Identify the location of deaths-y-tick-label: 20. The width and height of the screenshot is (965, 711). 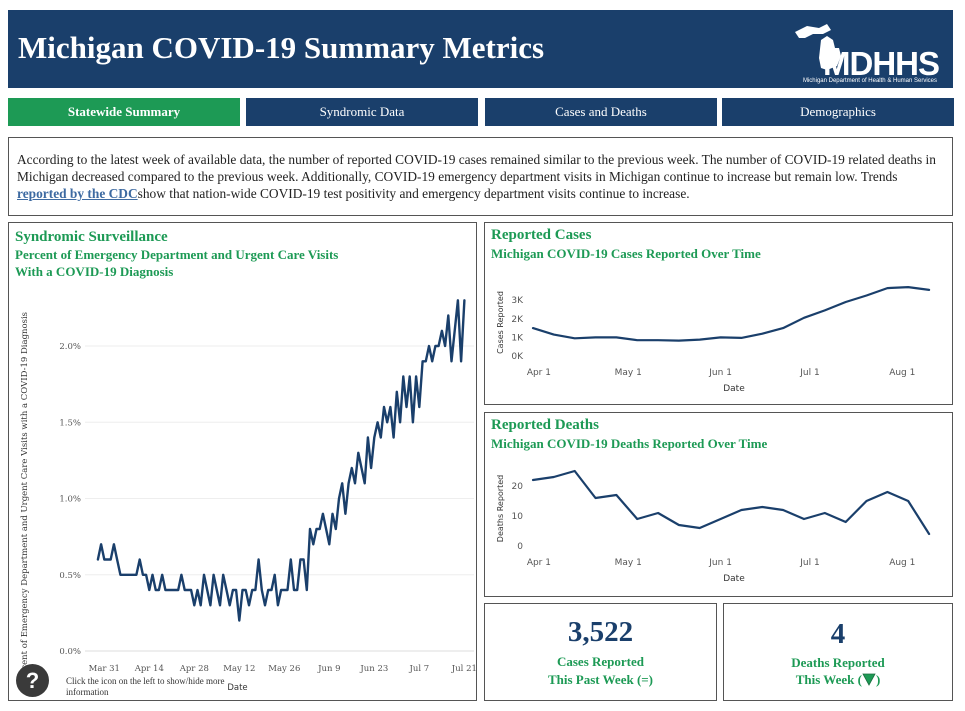
(518, 487).